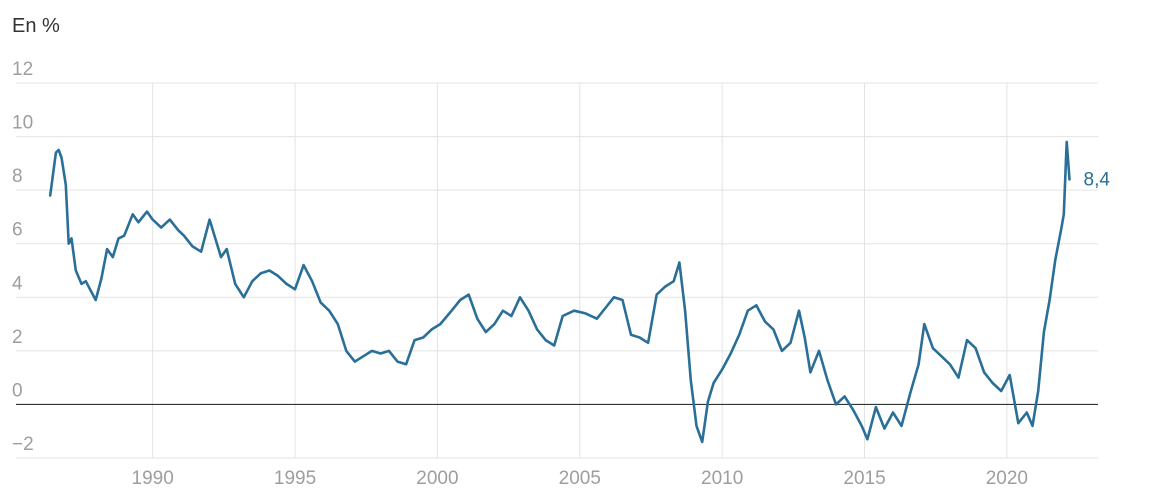  I want to click on x-tick-label: 2005, so click(580, 478).